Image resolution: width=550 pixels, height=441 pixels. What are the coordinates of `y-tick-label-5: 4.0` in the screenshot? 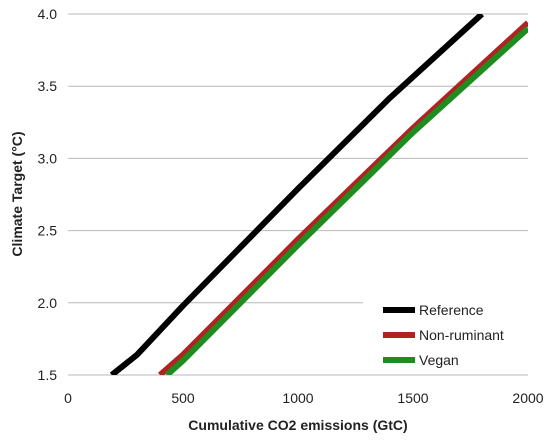 It's located at (48, 14).